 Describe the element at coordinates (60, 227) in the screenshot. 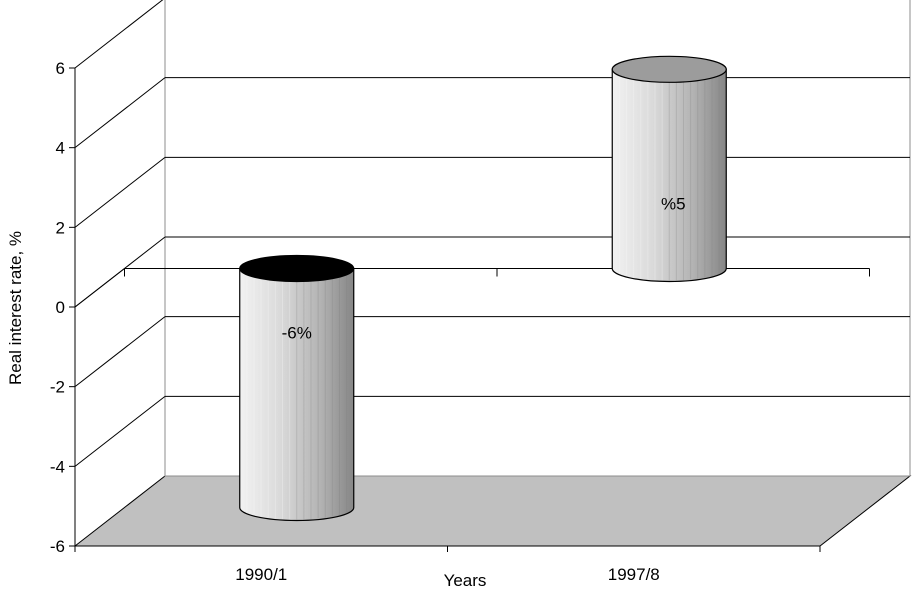

I see `y-tick-label: 2` at that location.